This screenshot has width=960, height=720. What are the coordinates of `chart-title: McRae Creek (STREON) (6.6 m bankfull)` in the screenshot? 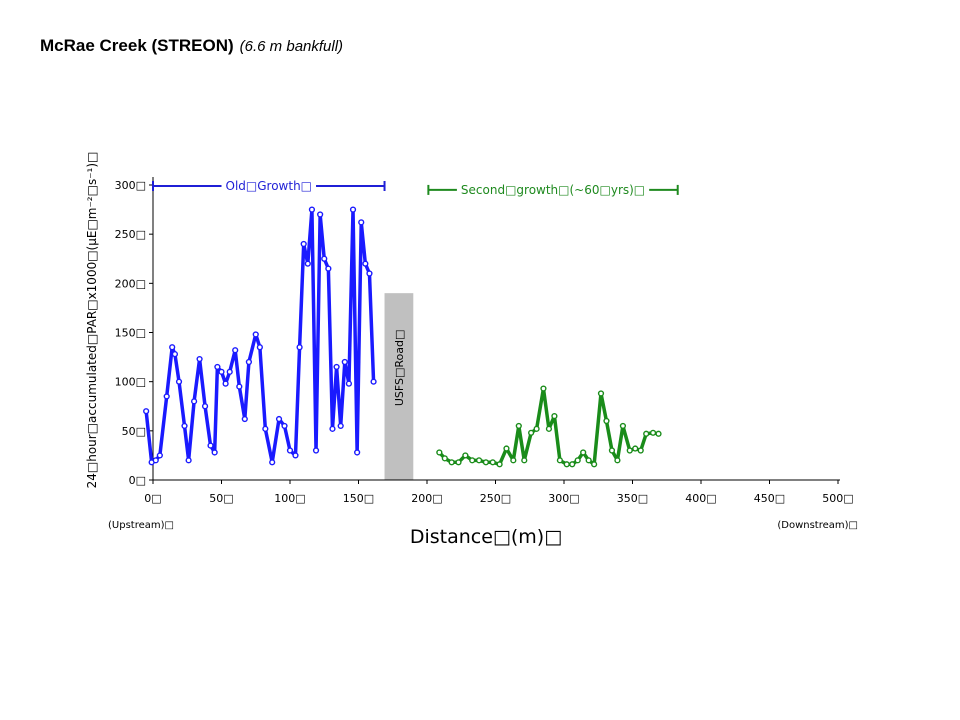 It's located at (191, 46).